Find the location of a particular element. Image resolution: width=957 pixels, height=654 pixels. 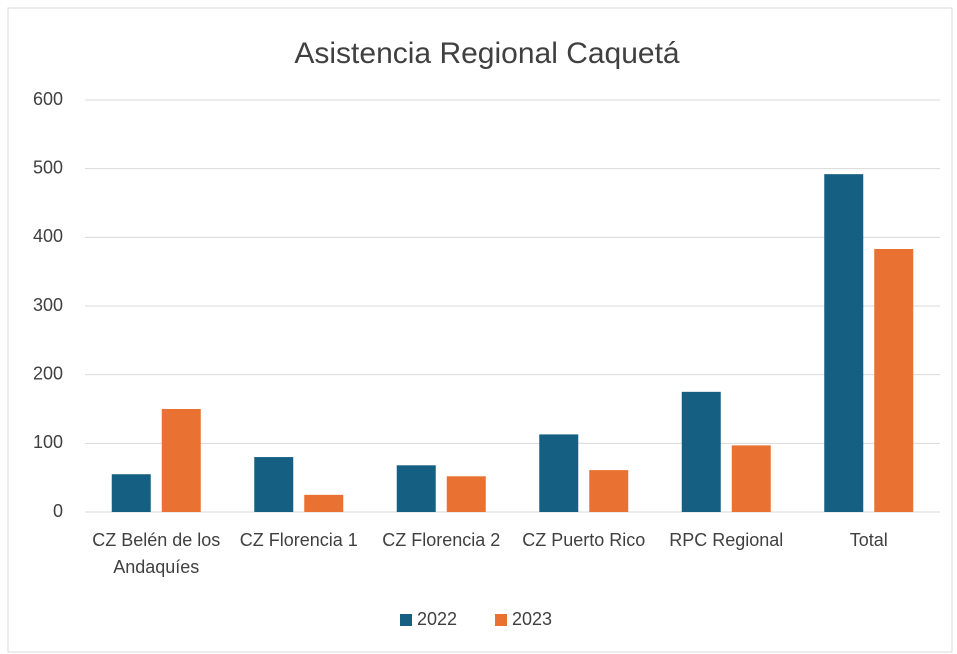

x-tick-label: CZ Puerto Rico is located at coordinates (584, 540).